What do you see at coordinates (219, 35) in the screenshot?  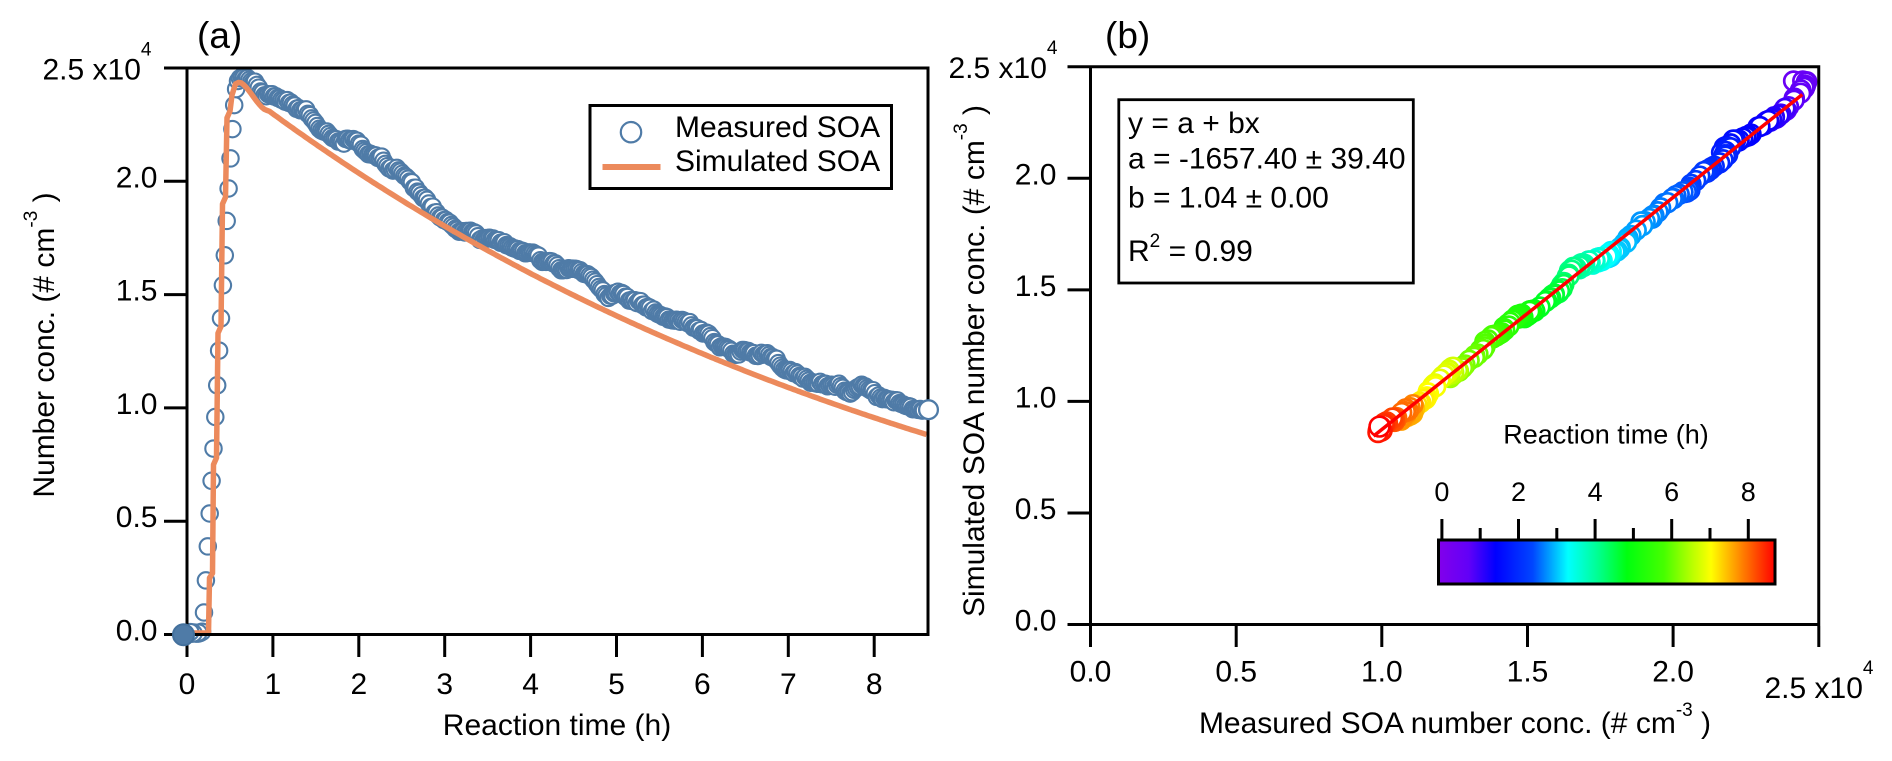 I see `svg-text: (a)` at bounding box center [219, 35].